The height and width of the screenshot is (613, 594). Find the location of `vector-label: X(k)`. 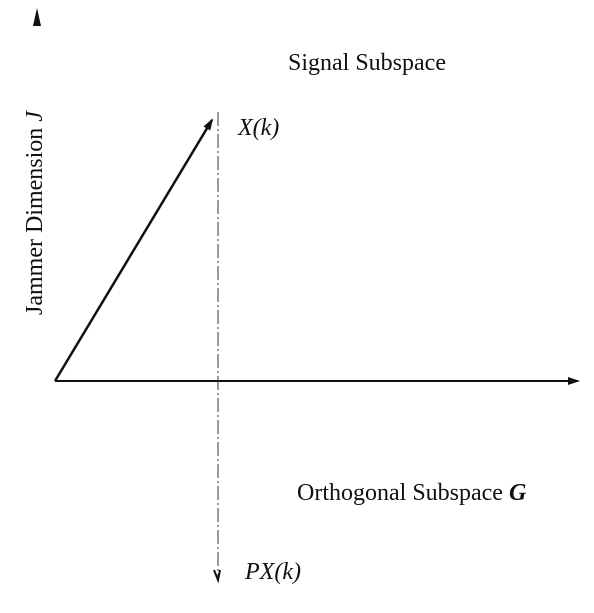

vector-label: X(k) is located at coordinates (258, 128).